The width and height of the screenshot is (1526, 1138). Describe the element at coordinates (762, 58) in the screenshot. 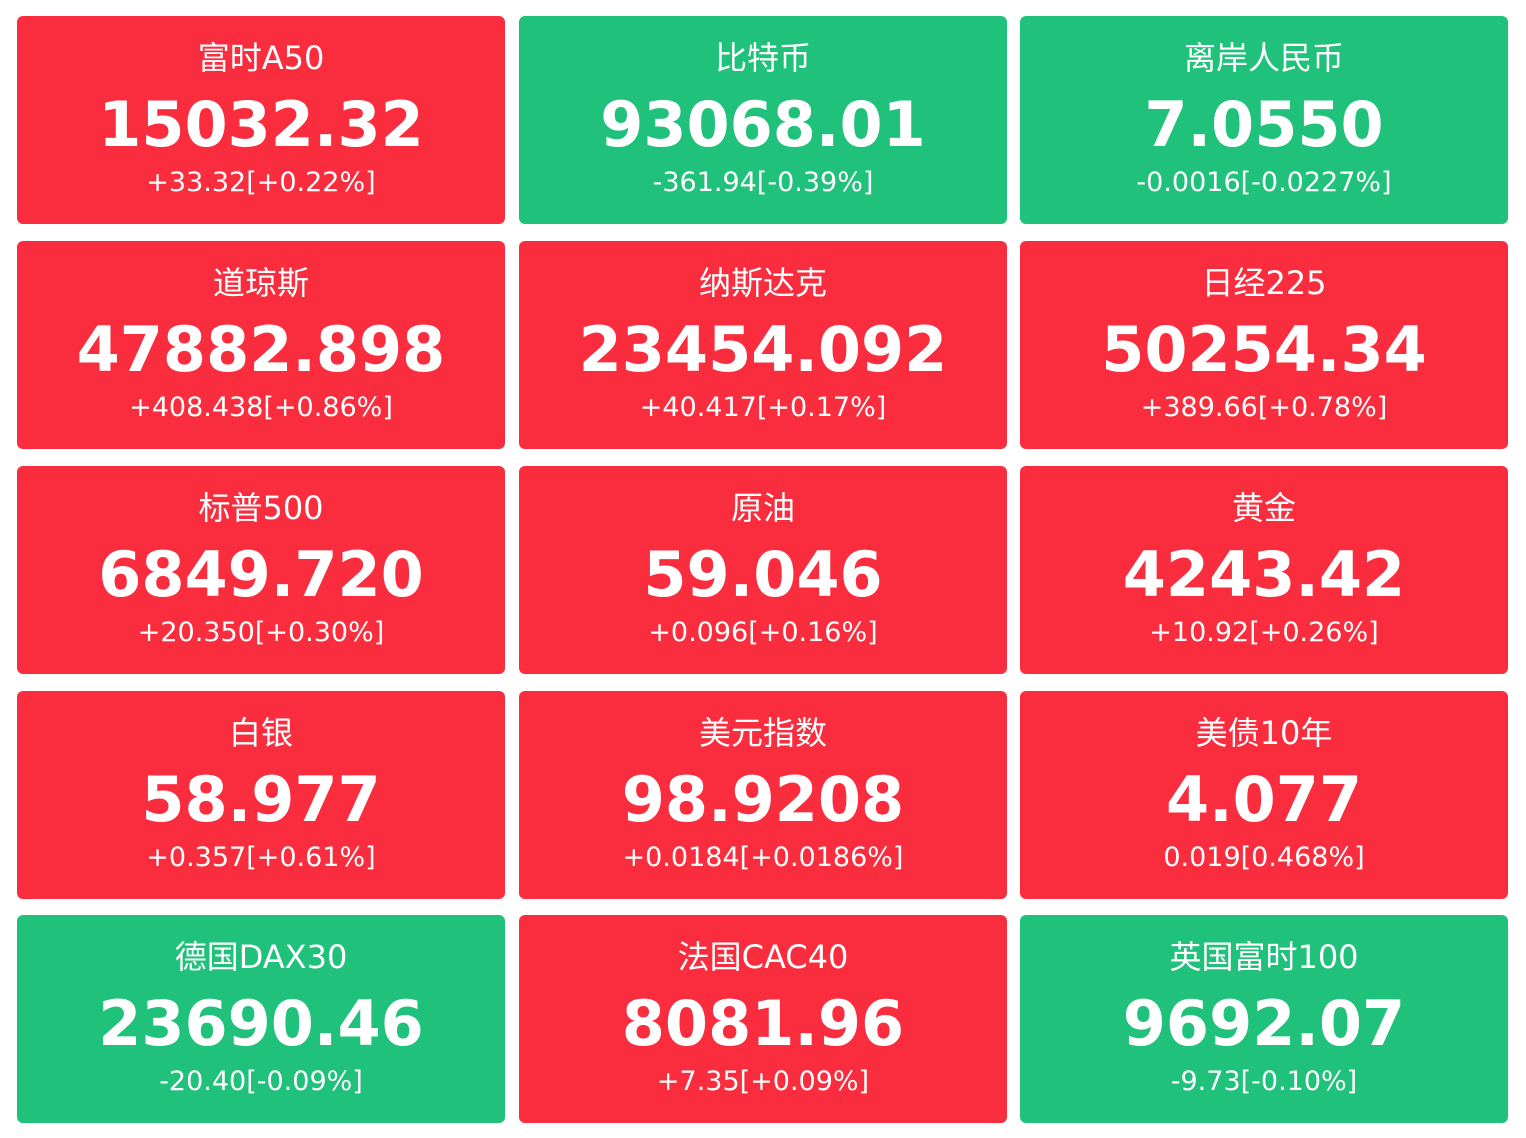

I see `quote-name: 比特币` at that location.